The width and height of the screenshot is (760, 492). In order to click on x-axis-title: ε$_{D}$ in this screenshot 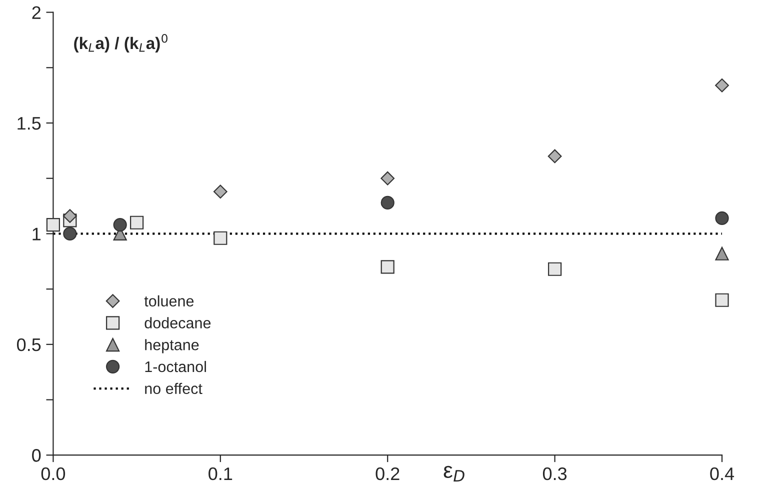, I will do `click(454, 474)`.